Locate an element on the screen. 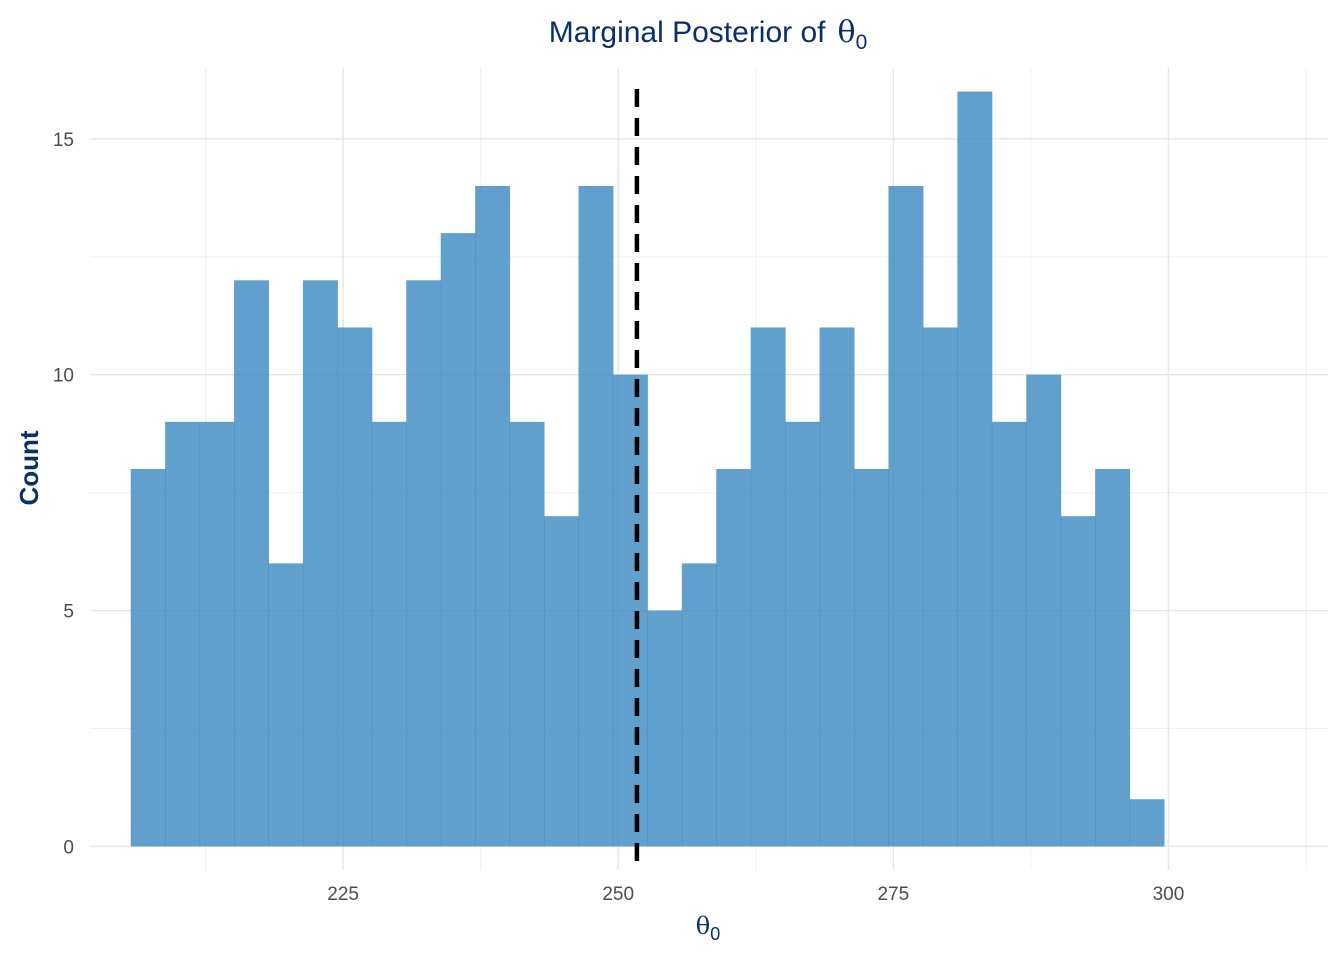 This screenshot has width=1344, height=960. y-tick-label: 5 is located at coordinates (68, 612).